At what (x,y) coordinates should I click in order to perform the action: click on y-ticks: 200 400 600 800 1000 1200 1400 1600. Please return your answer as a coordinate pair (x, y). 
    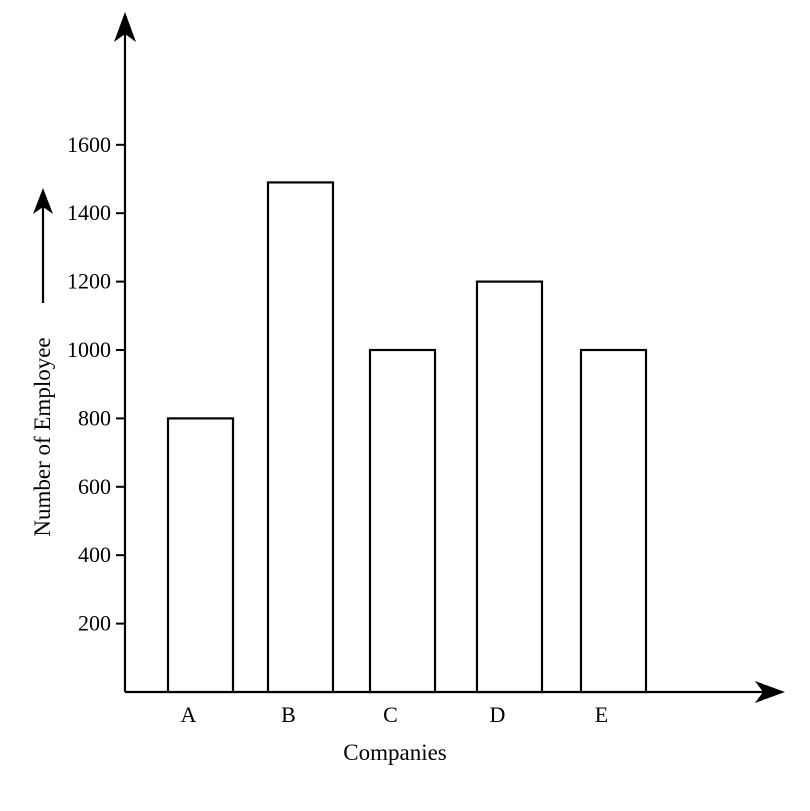
    Looking at the image, I should click on (96, 384).